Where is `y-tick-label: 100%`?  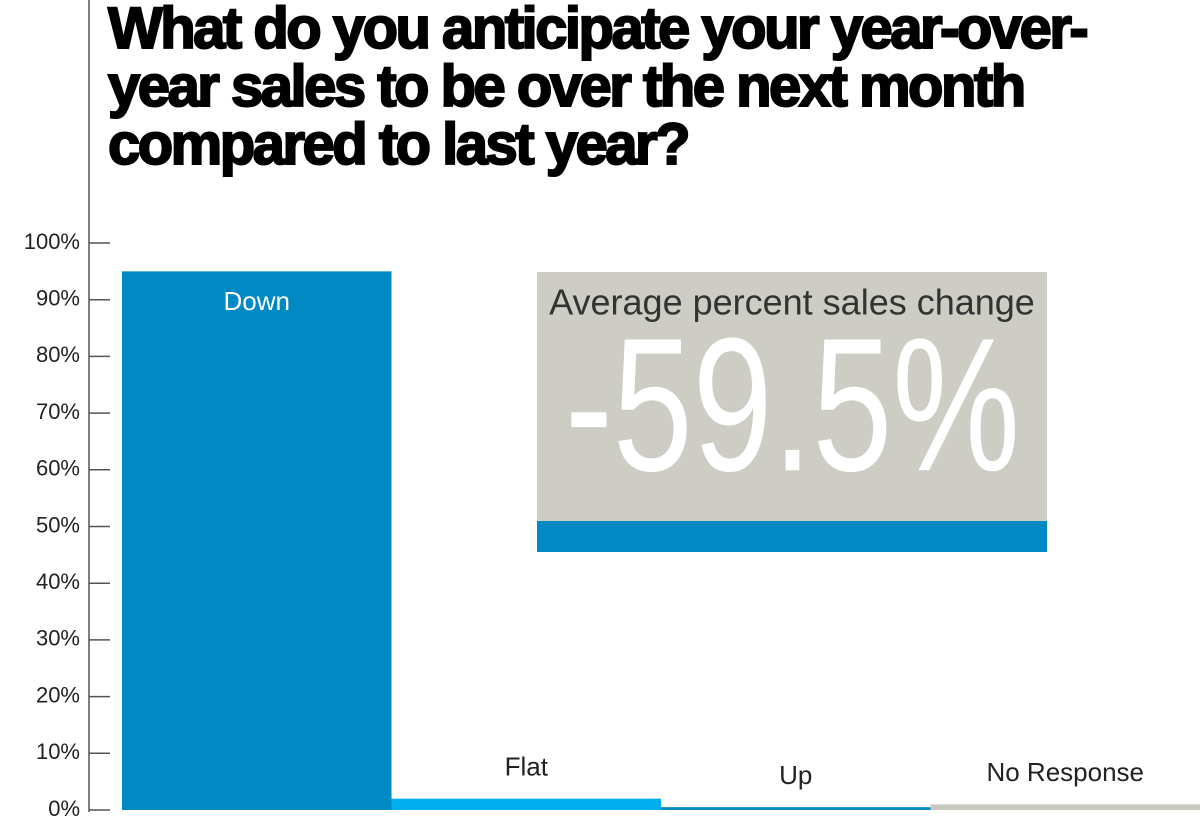 y-tick-label: 100% is located at coordinates (52, 241).